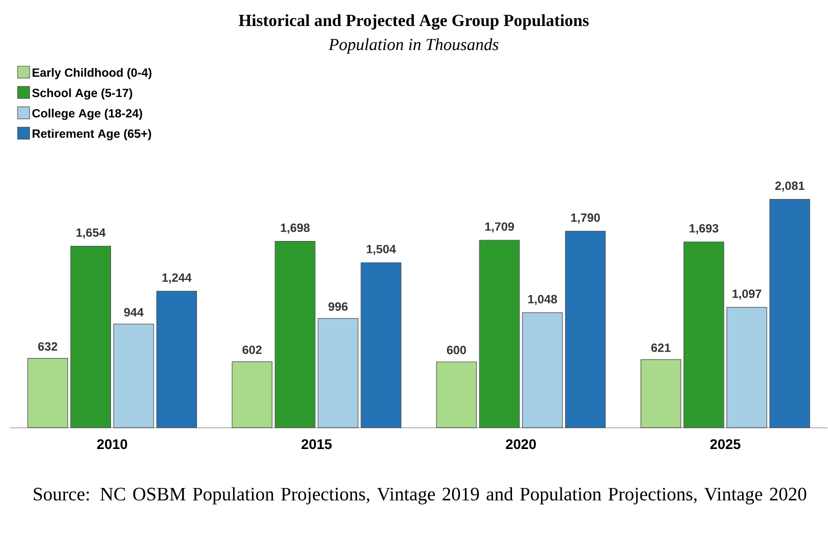 This screenshot has height=540, width=828. What do you see at coordinates (92, 134) in the screenshot?
I see `legend-label: Retirement Age (65+)` at bounding box center [92, 134].